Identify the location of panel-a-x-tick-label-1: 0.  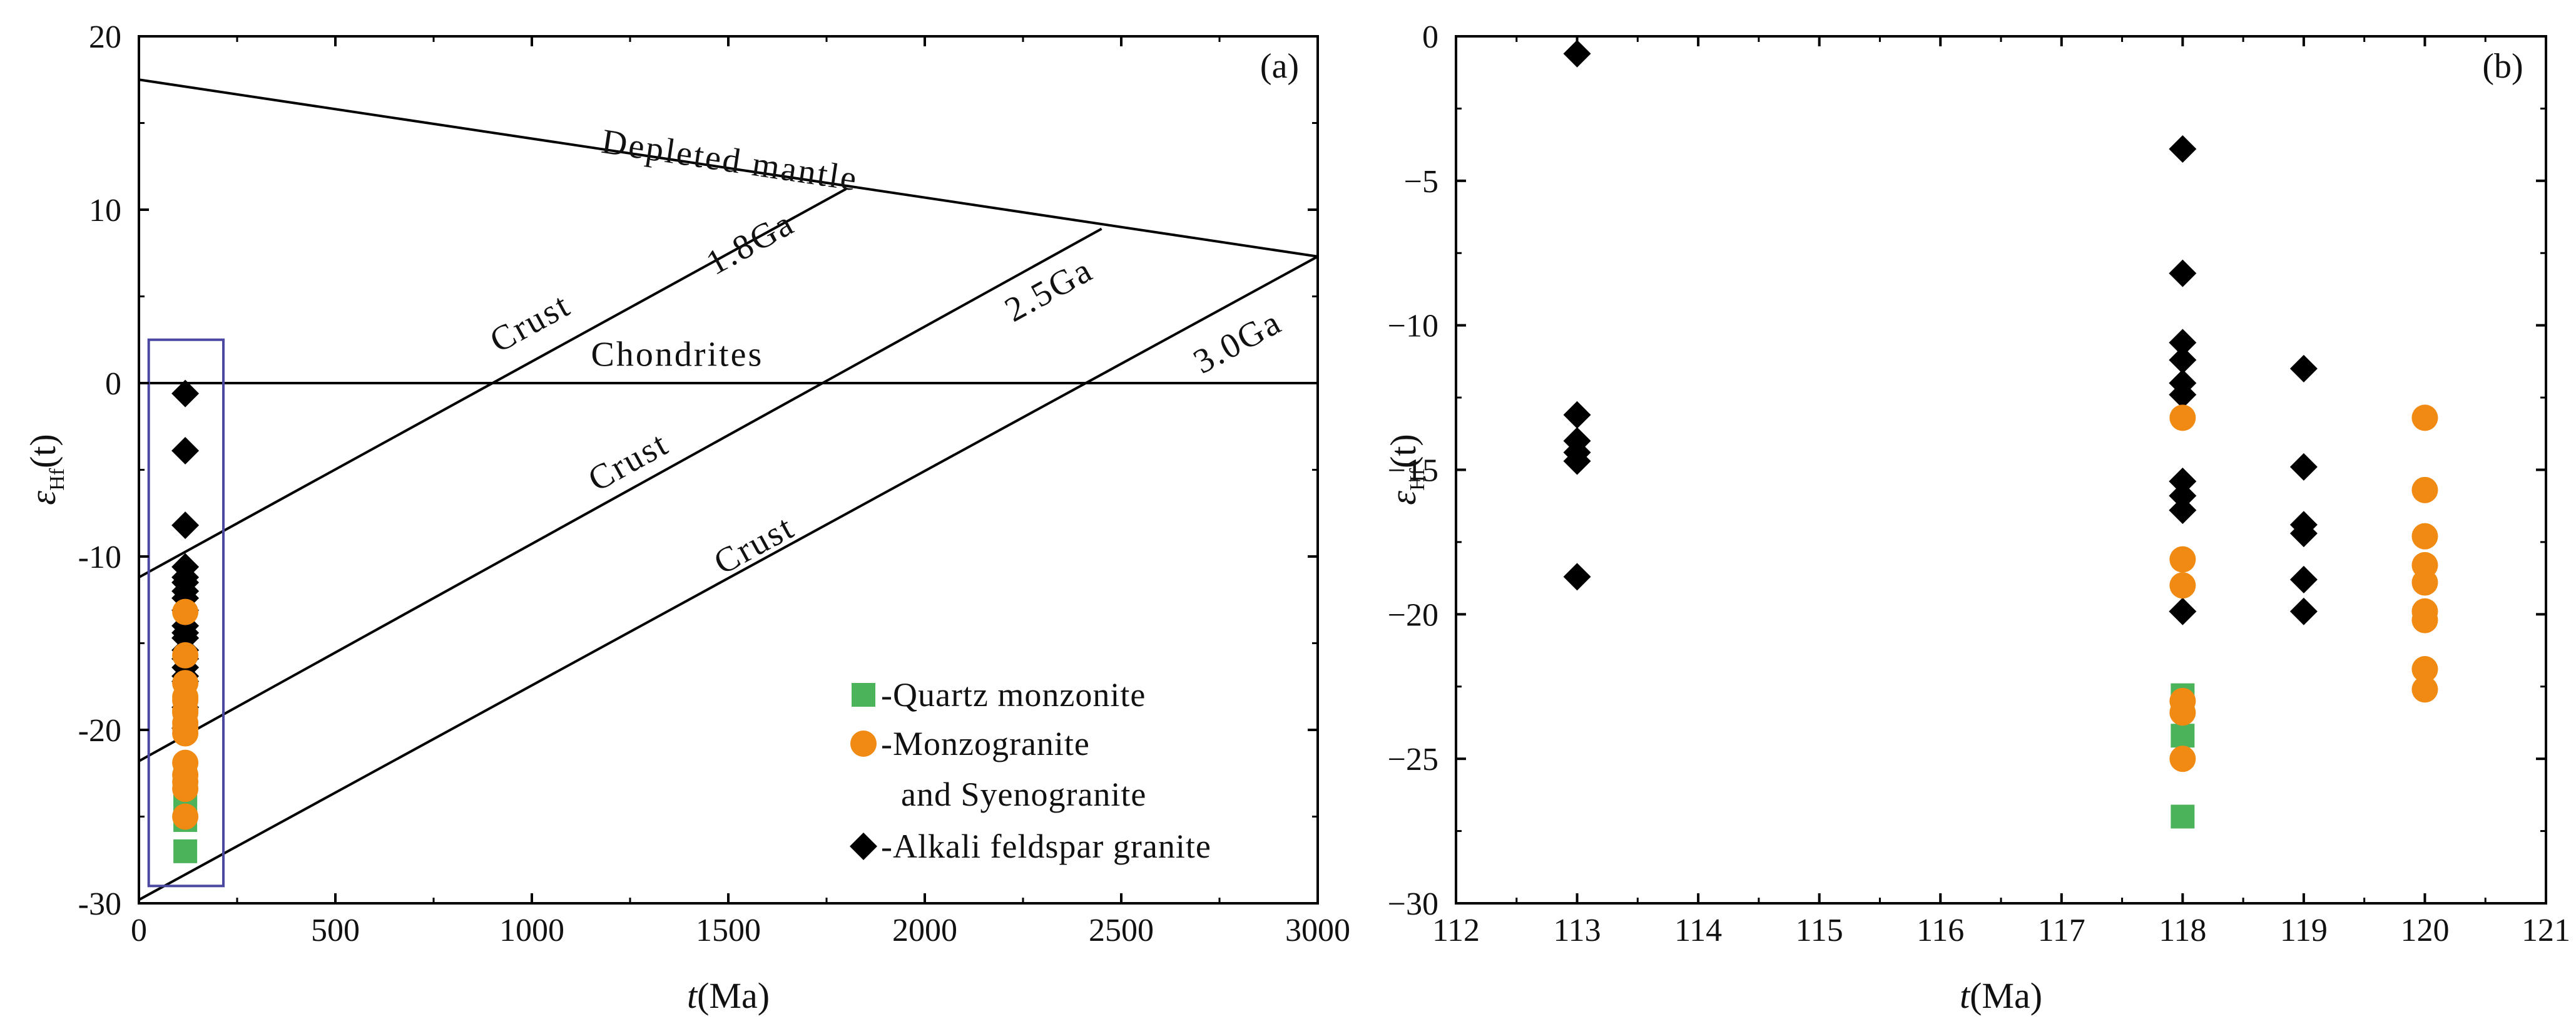
(139, 930).